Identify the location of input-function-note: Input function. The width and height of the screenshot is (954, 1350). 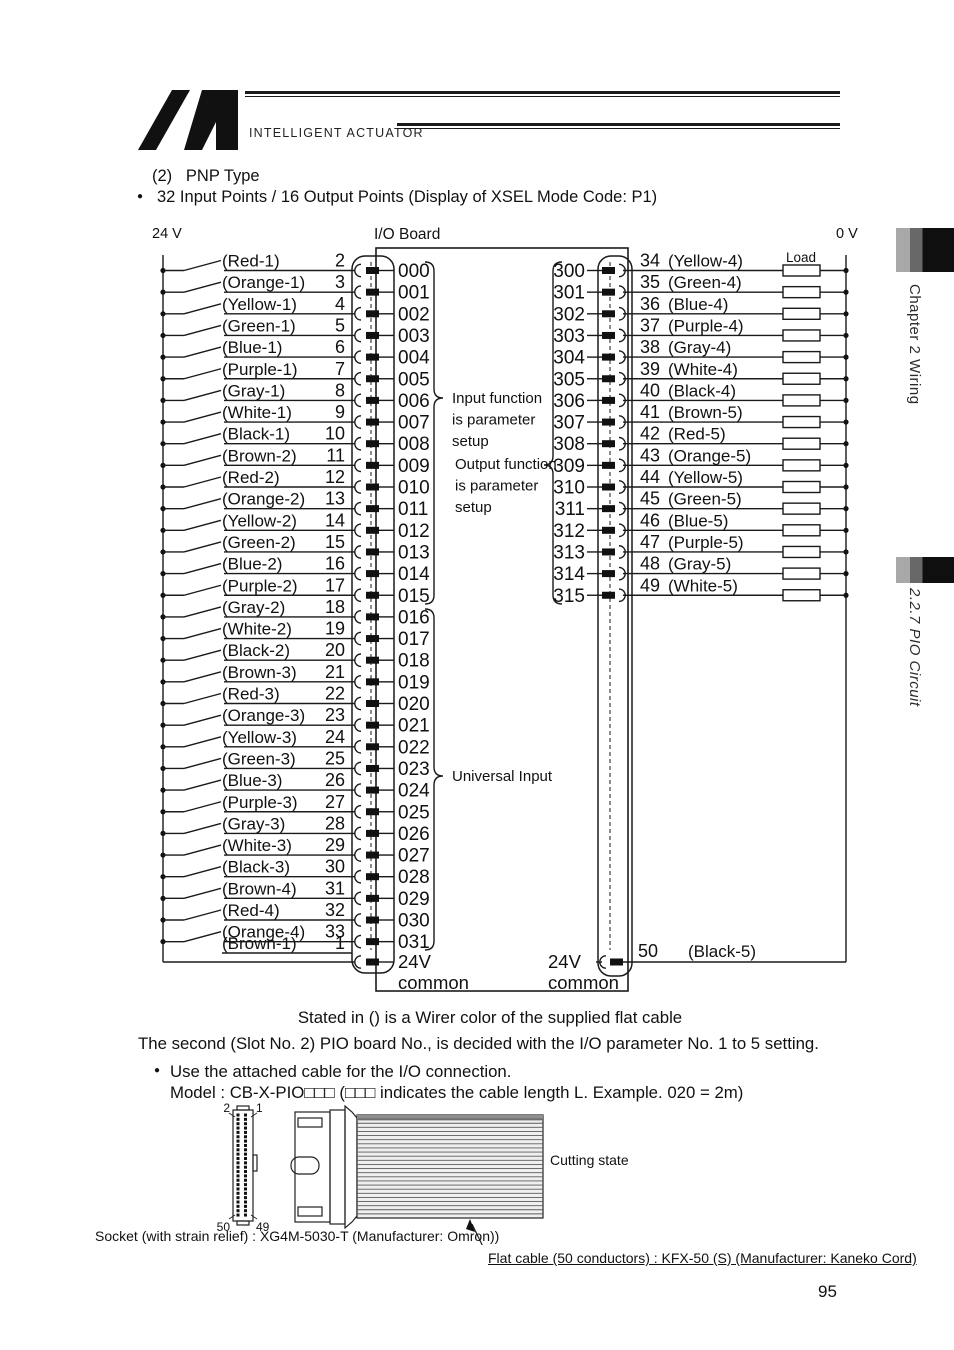
(497, 398).